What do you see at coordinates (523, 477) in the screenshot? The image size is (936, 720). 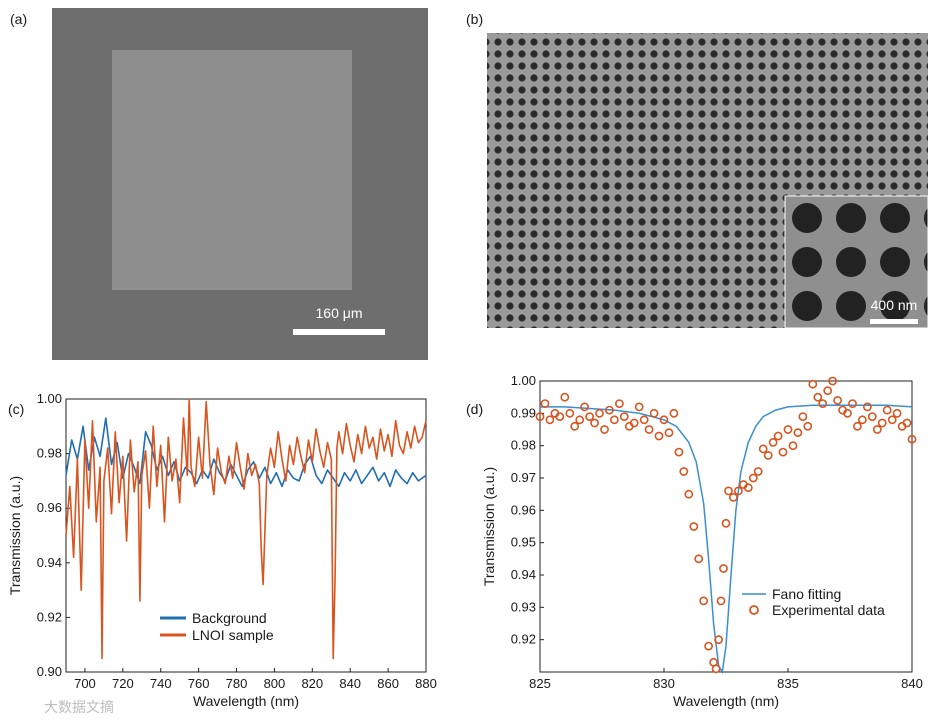 I see `y-tick-label: 0.97` at bounding box center [523, 477].